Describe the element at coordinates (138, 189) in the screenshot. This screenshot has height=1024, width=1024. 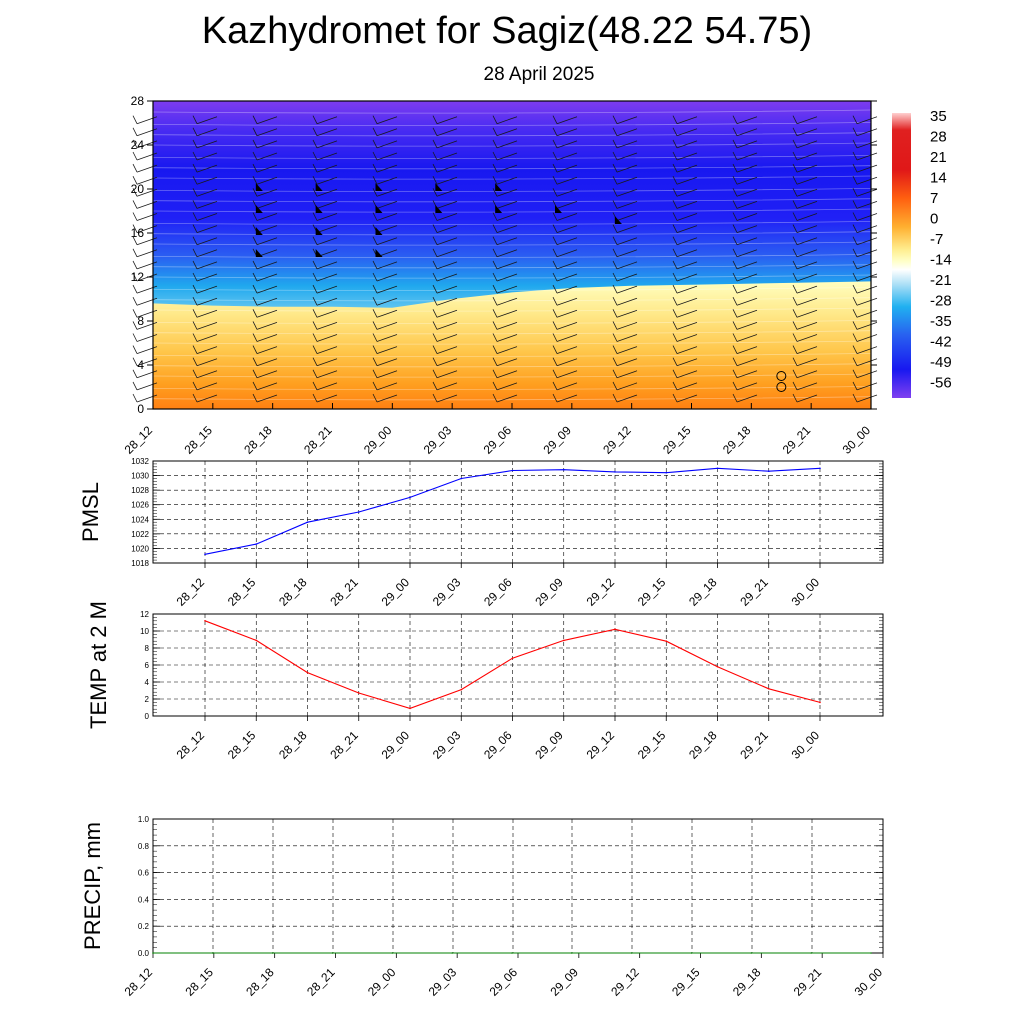
I see `y-tick-label: 20` at that location.